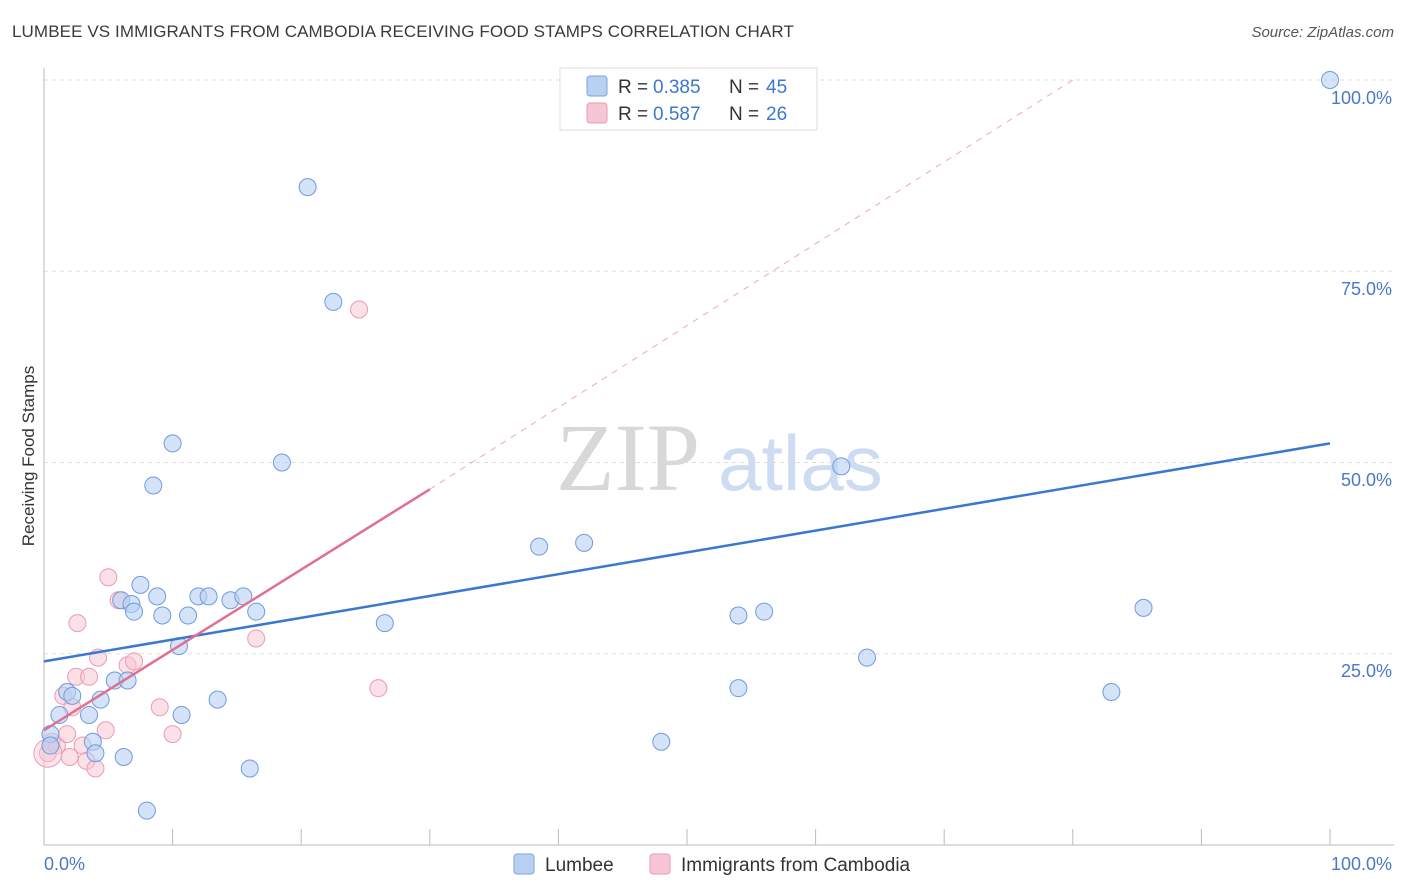  What do you see at coordinates (1361, 864) in the screenshot?
I see `x-tick-label-100: 100.0%` at bounding box center [1361, 864].